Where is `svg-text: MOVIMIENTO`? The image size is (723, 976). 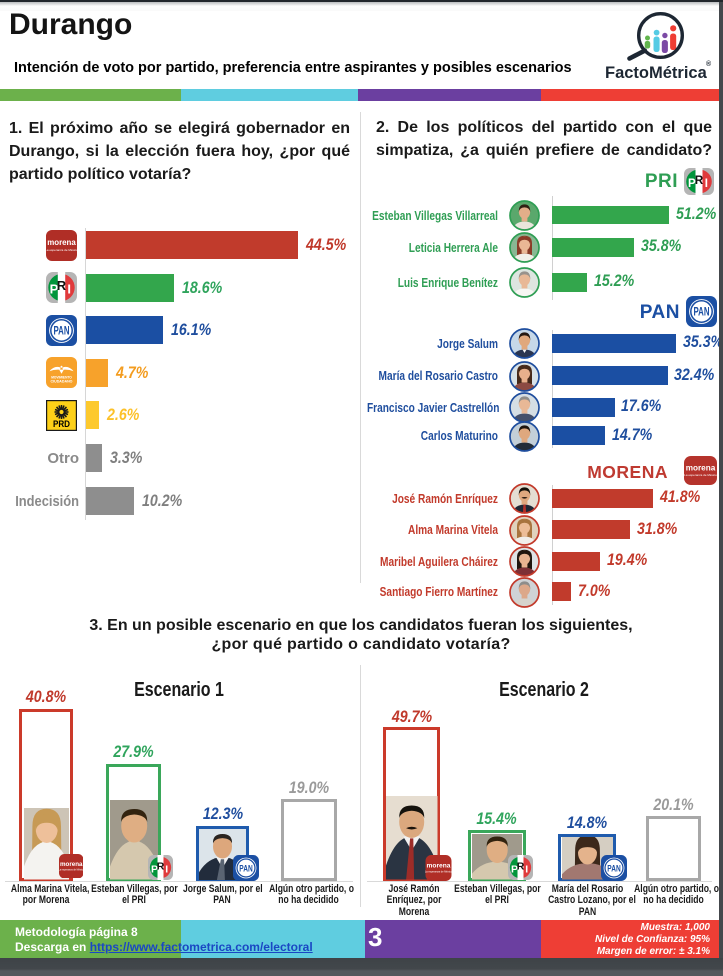 svg-text: MOVIMIENTO is located at coordinates (61, 378).